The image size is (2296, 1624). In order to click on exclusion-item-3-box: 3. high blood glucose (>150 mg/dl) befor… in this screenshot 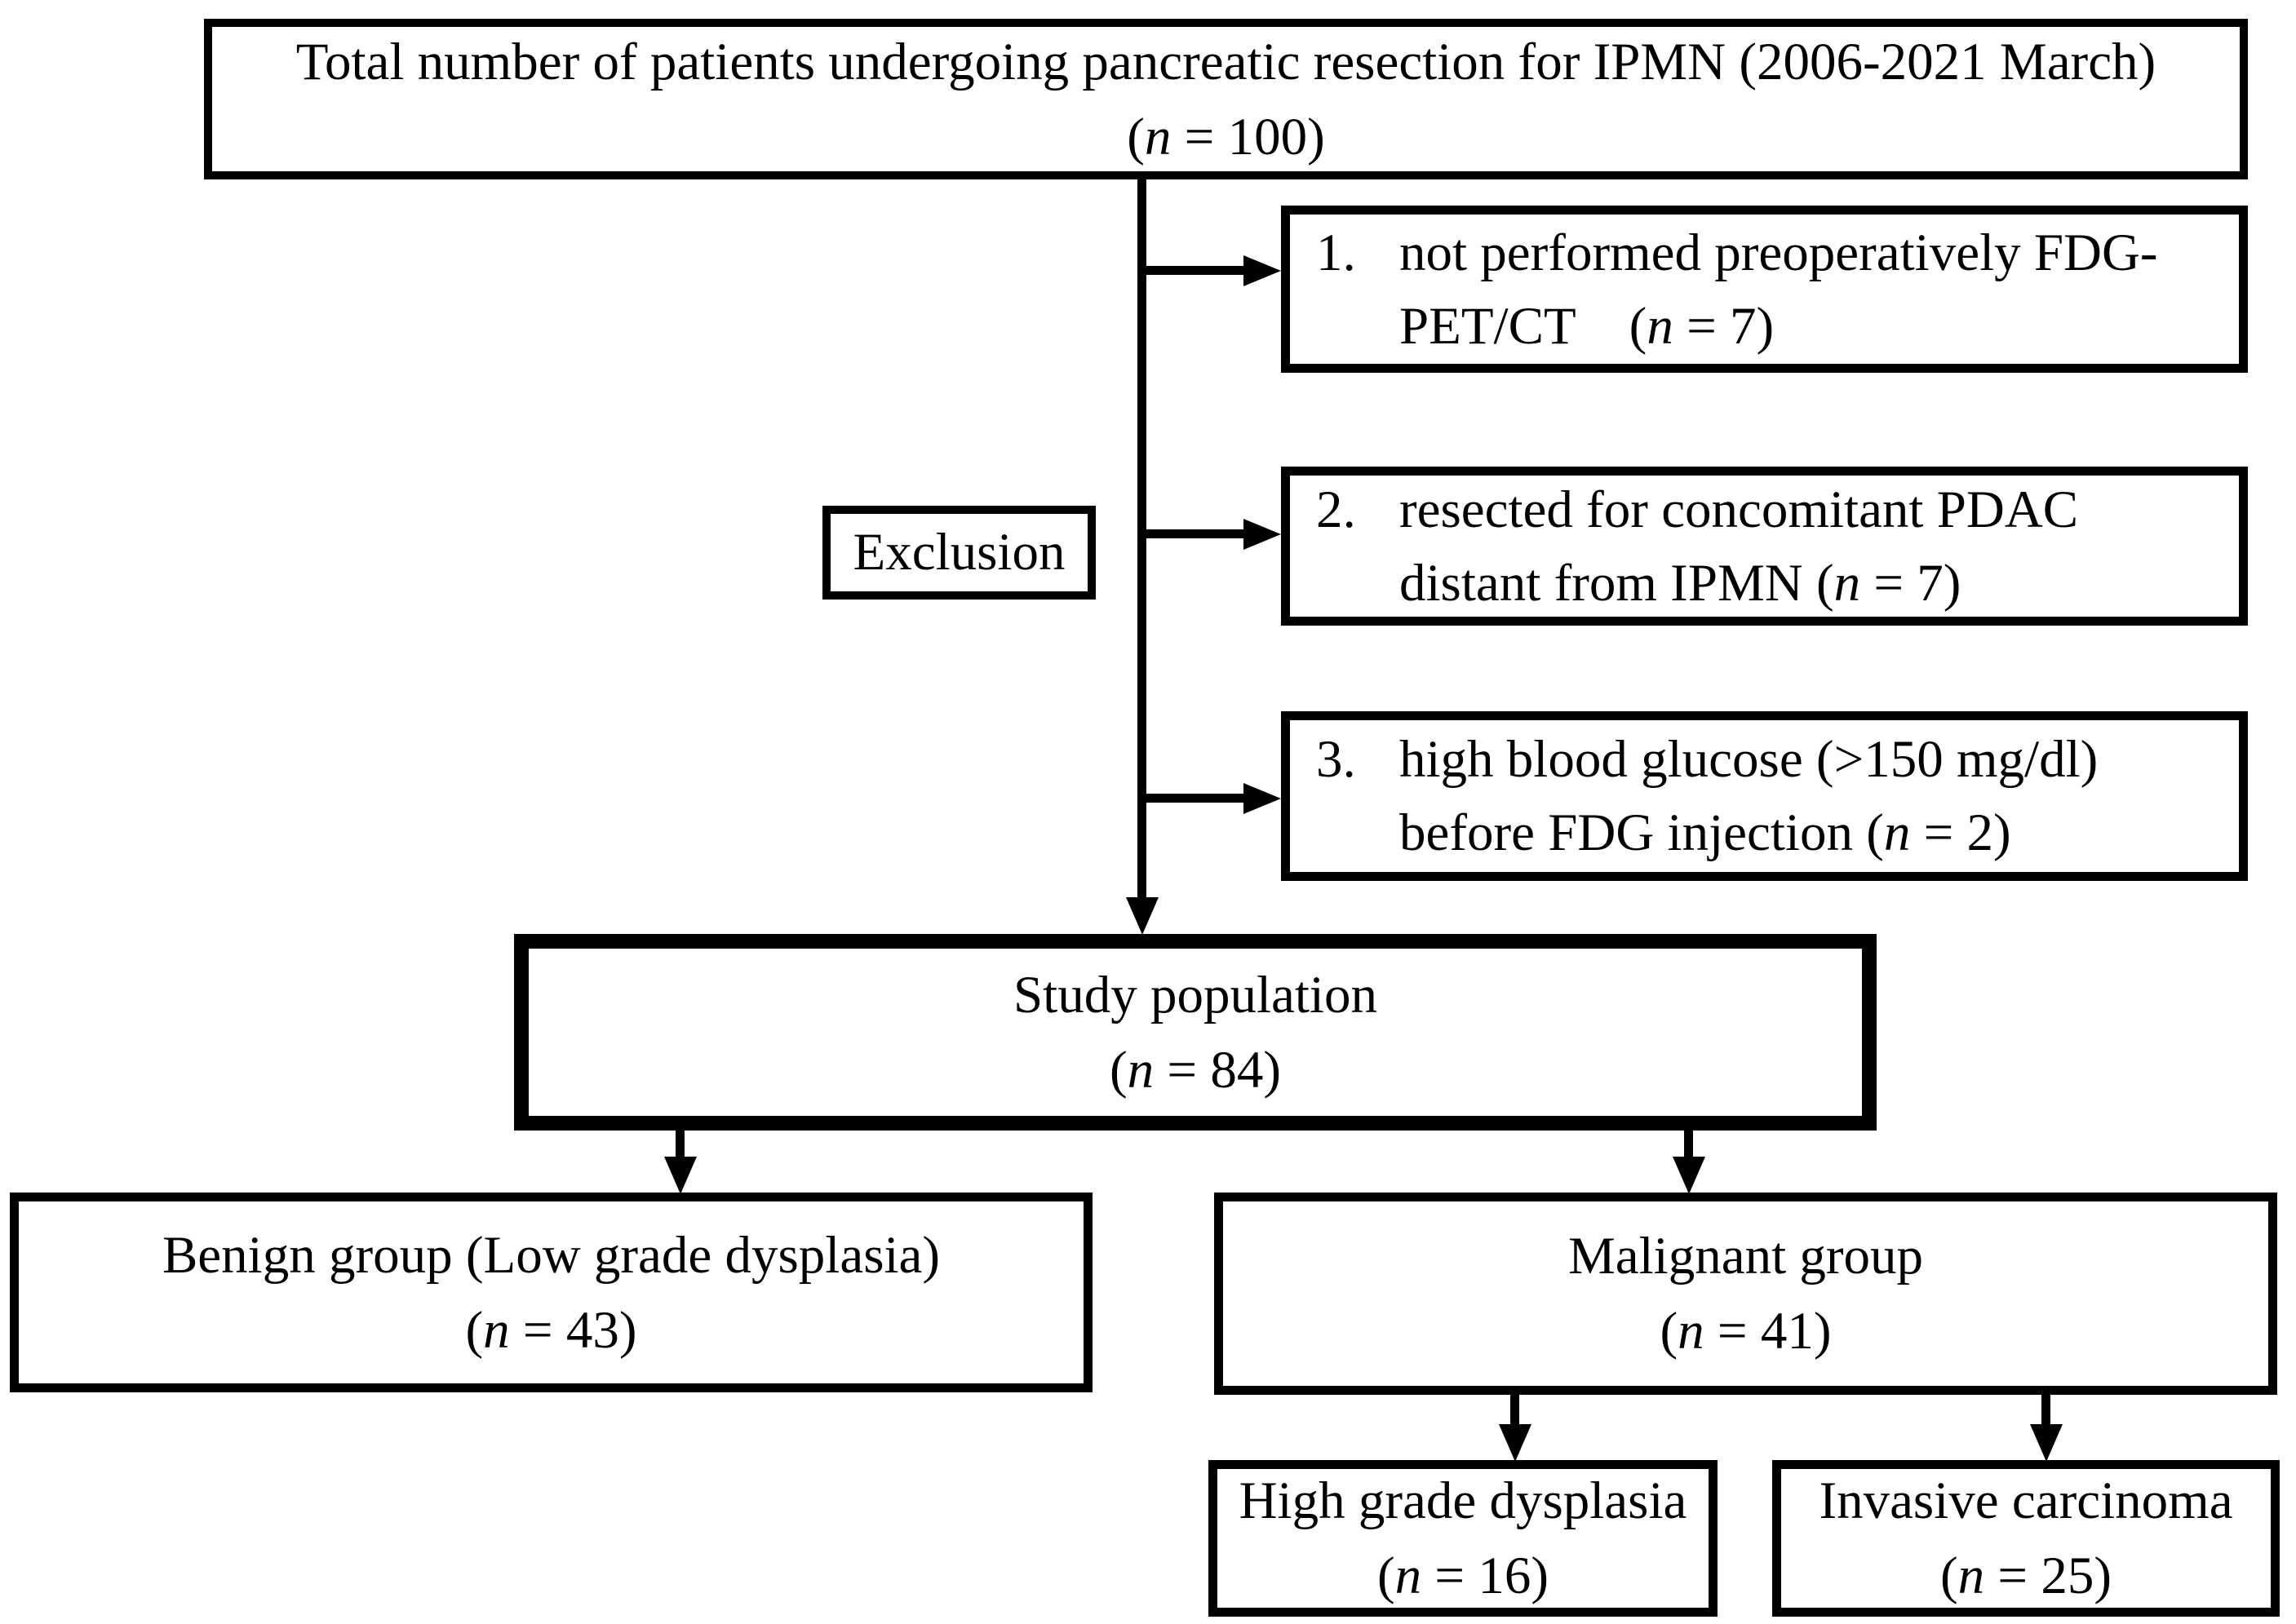, I will do `click(1764, 796)`.